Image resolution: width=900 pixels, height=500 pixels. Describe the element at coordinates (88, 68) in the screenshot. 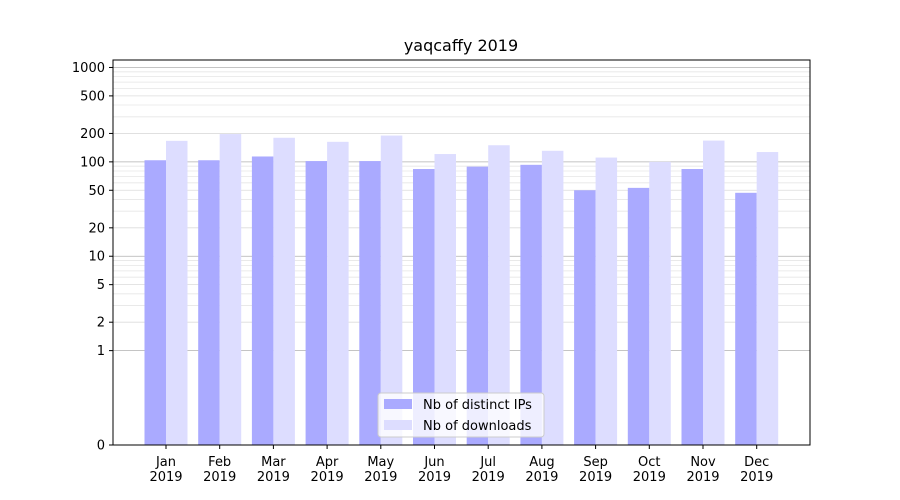

I see `y-tick-label: 1000` at that location.